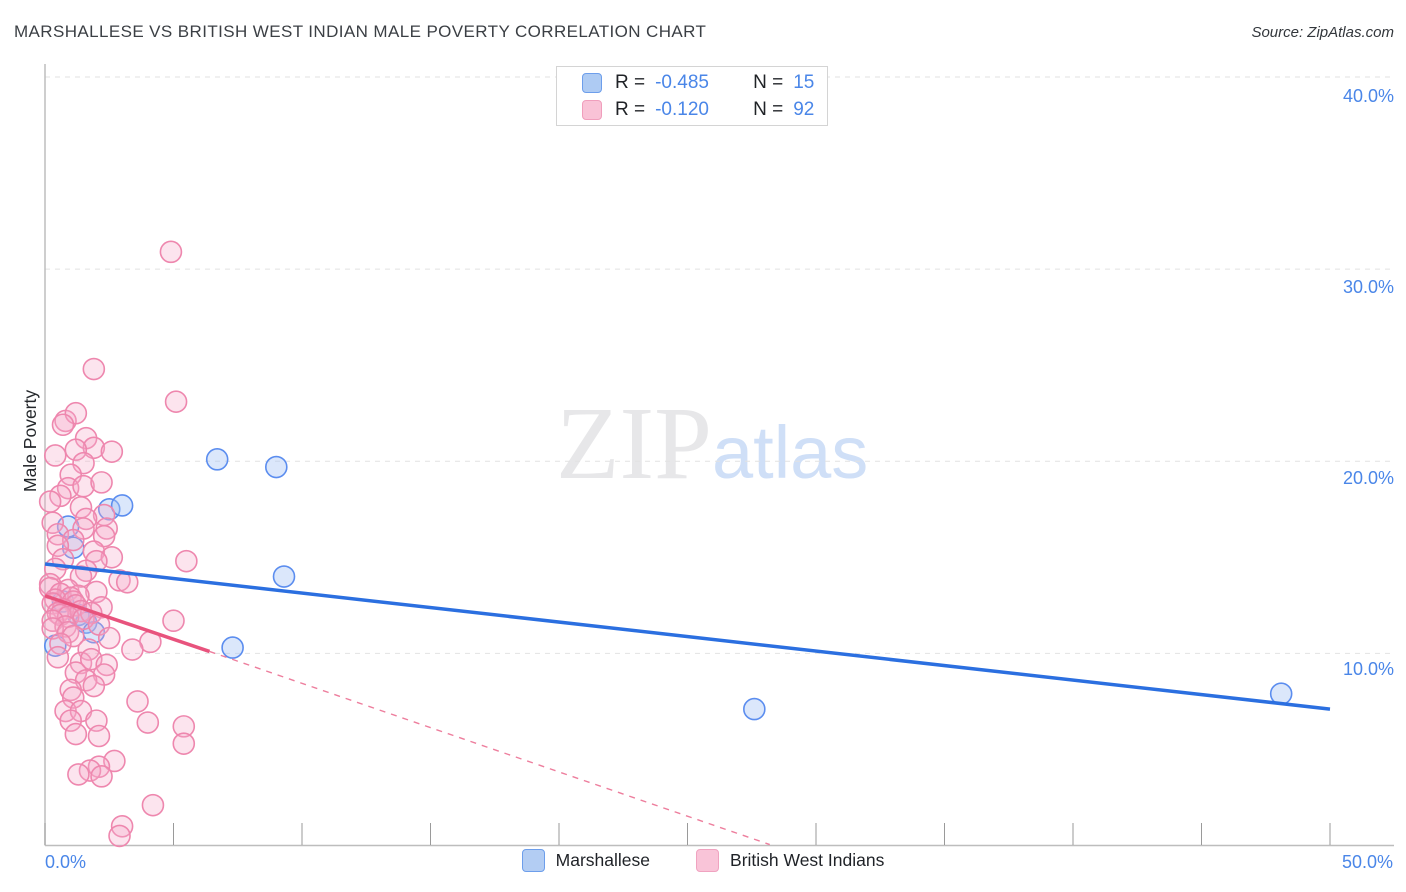 Image resolution: width=1406 pixels, height=892 pixels. I want to click on legend-row-marshallese: R = -0.485 N = 15, so click(704, 83).